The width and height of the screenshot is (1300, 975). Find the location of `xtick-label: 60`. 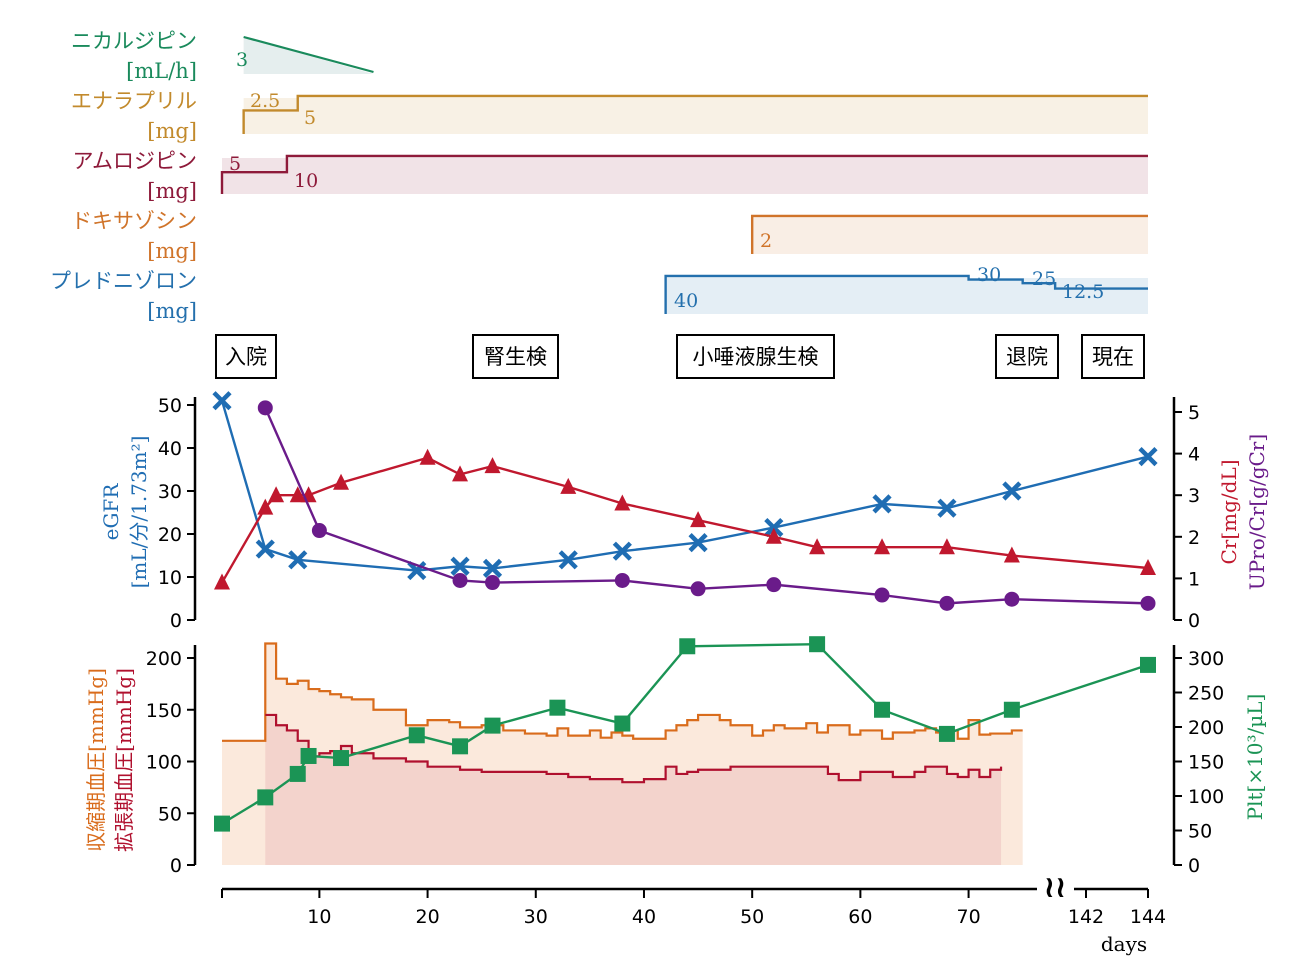

xtick-label: 60 is located at coordinates (860, 917).